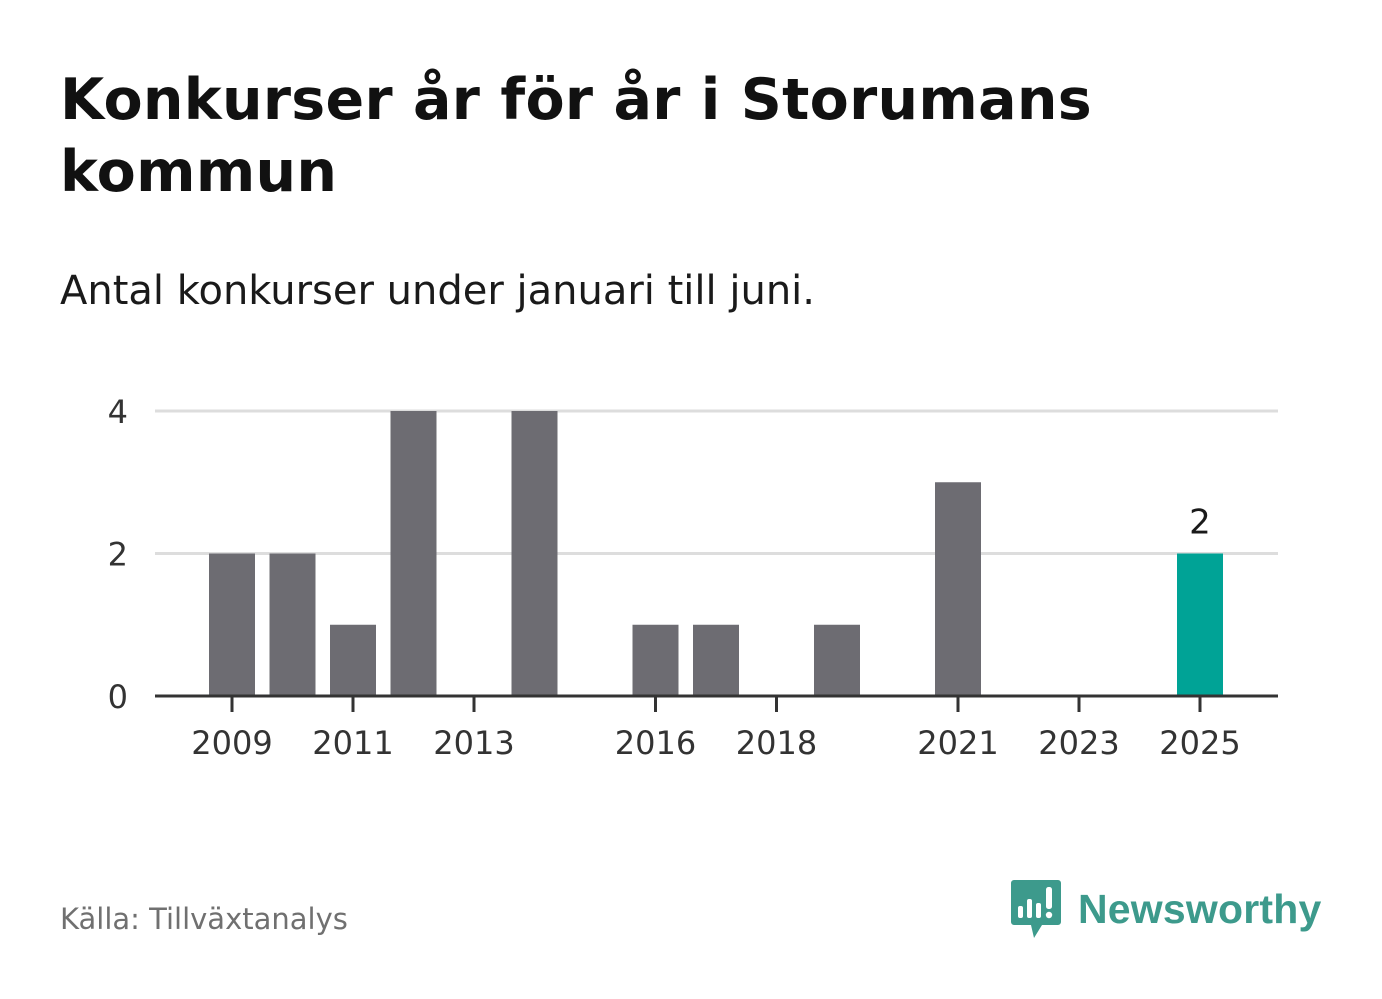  What do you see at coordinates (352, 743) in the screenshot?
I see `x-tick-label: 2011` at bounding box center [352, 743].